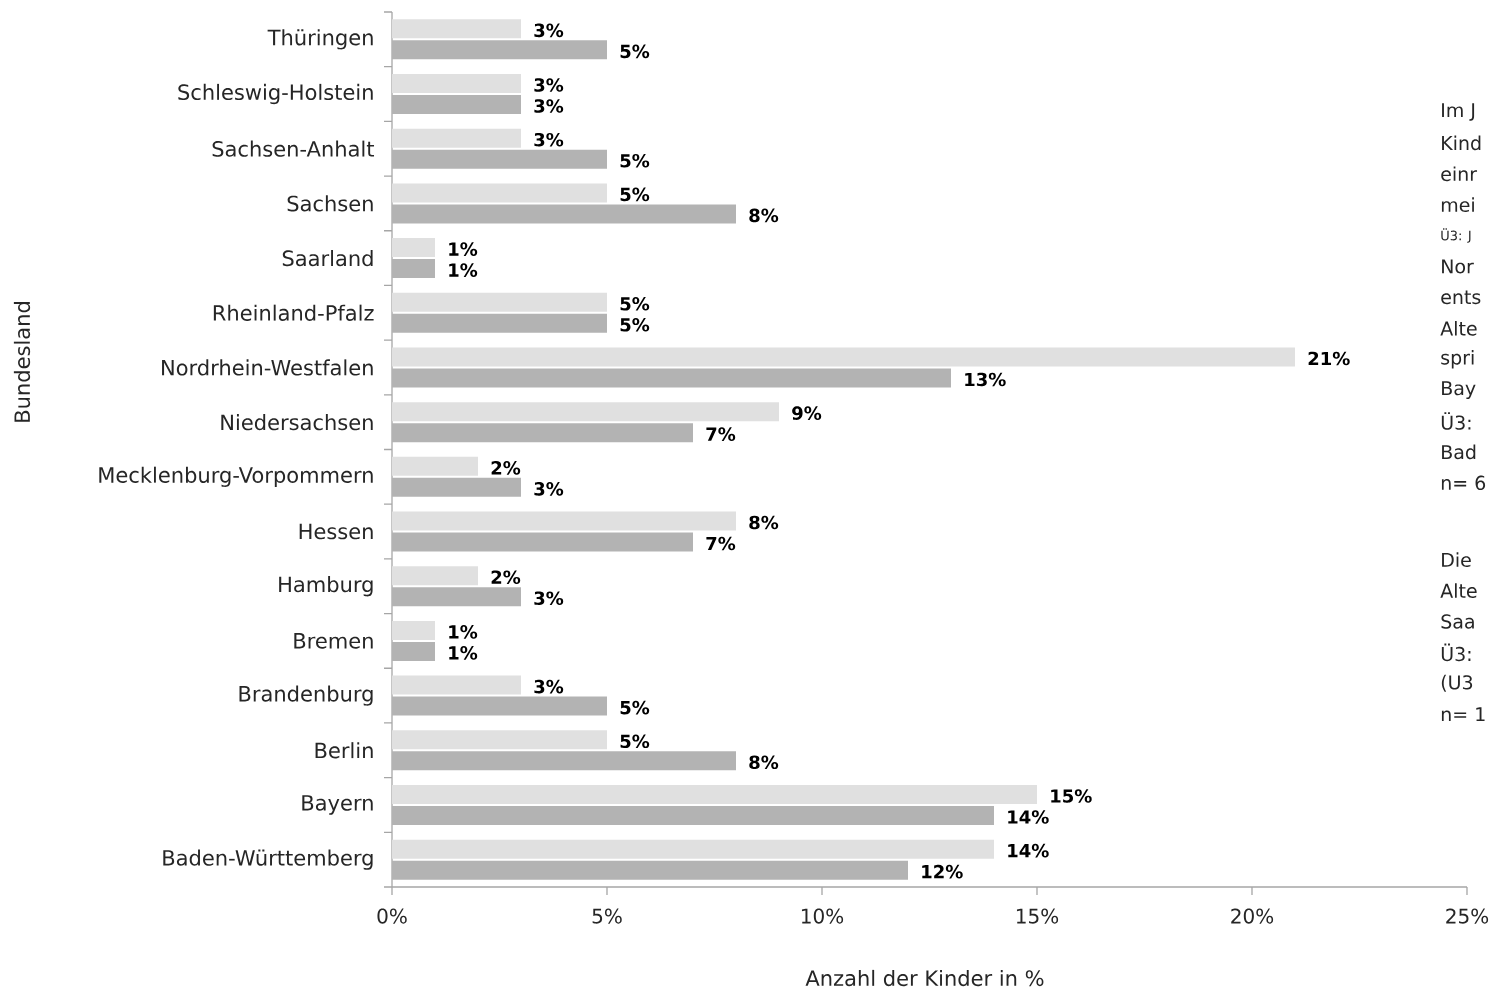 The image size is (1493, 988). Describe the element at coordinates (267, 367) in the screenshot. I see `y-tick-label: Nordrhein-Westfalen` at that location.